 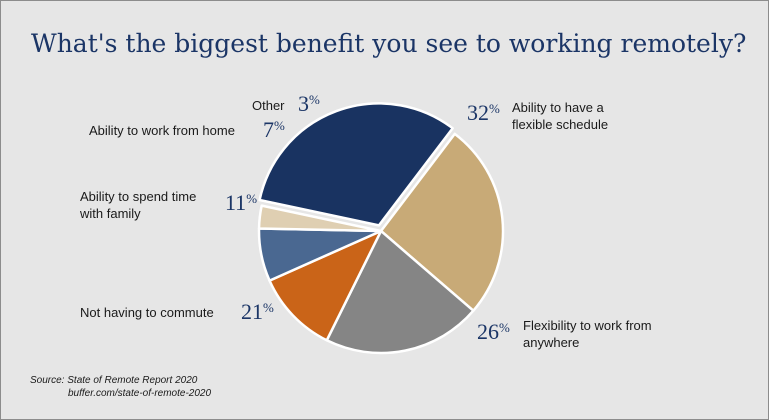 I want to click on slice-label: Flexibility to work from anywhere, so click(x=587, y=334).